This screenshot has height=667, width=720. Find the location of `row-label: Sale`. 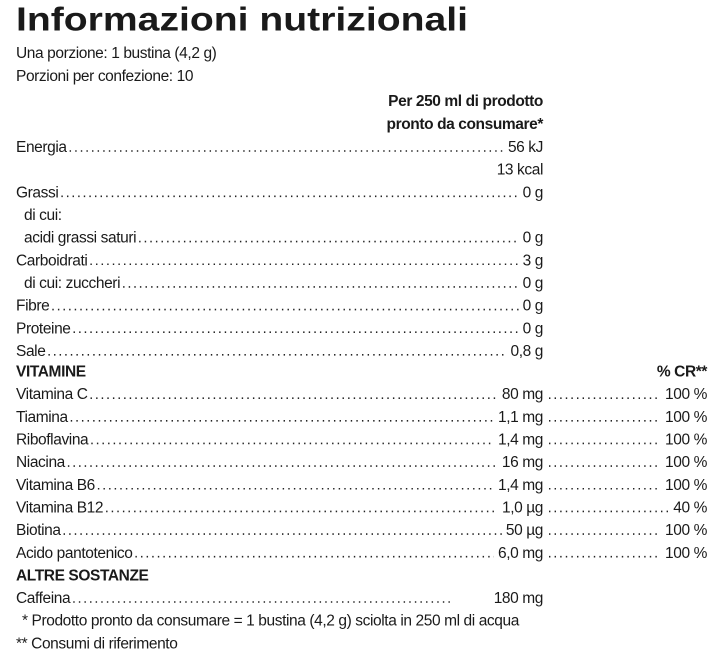

row-label: Sale is located at coordinates (30, 351).